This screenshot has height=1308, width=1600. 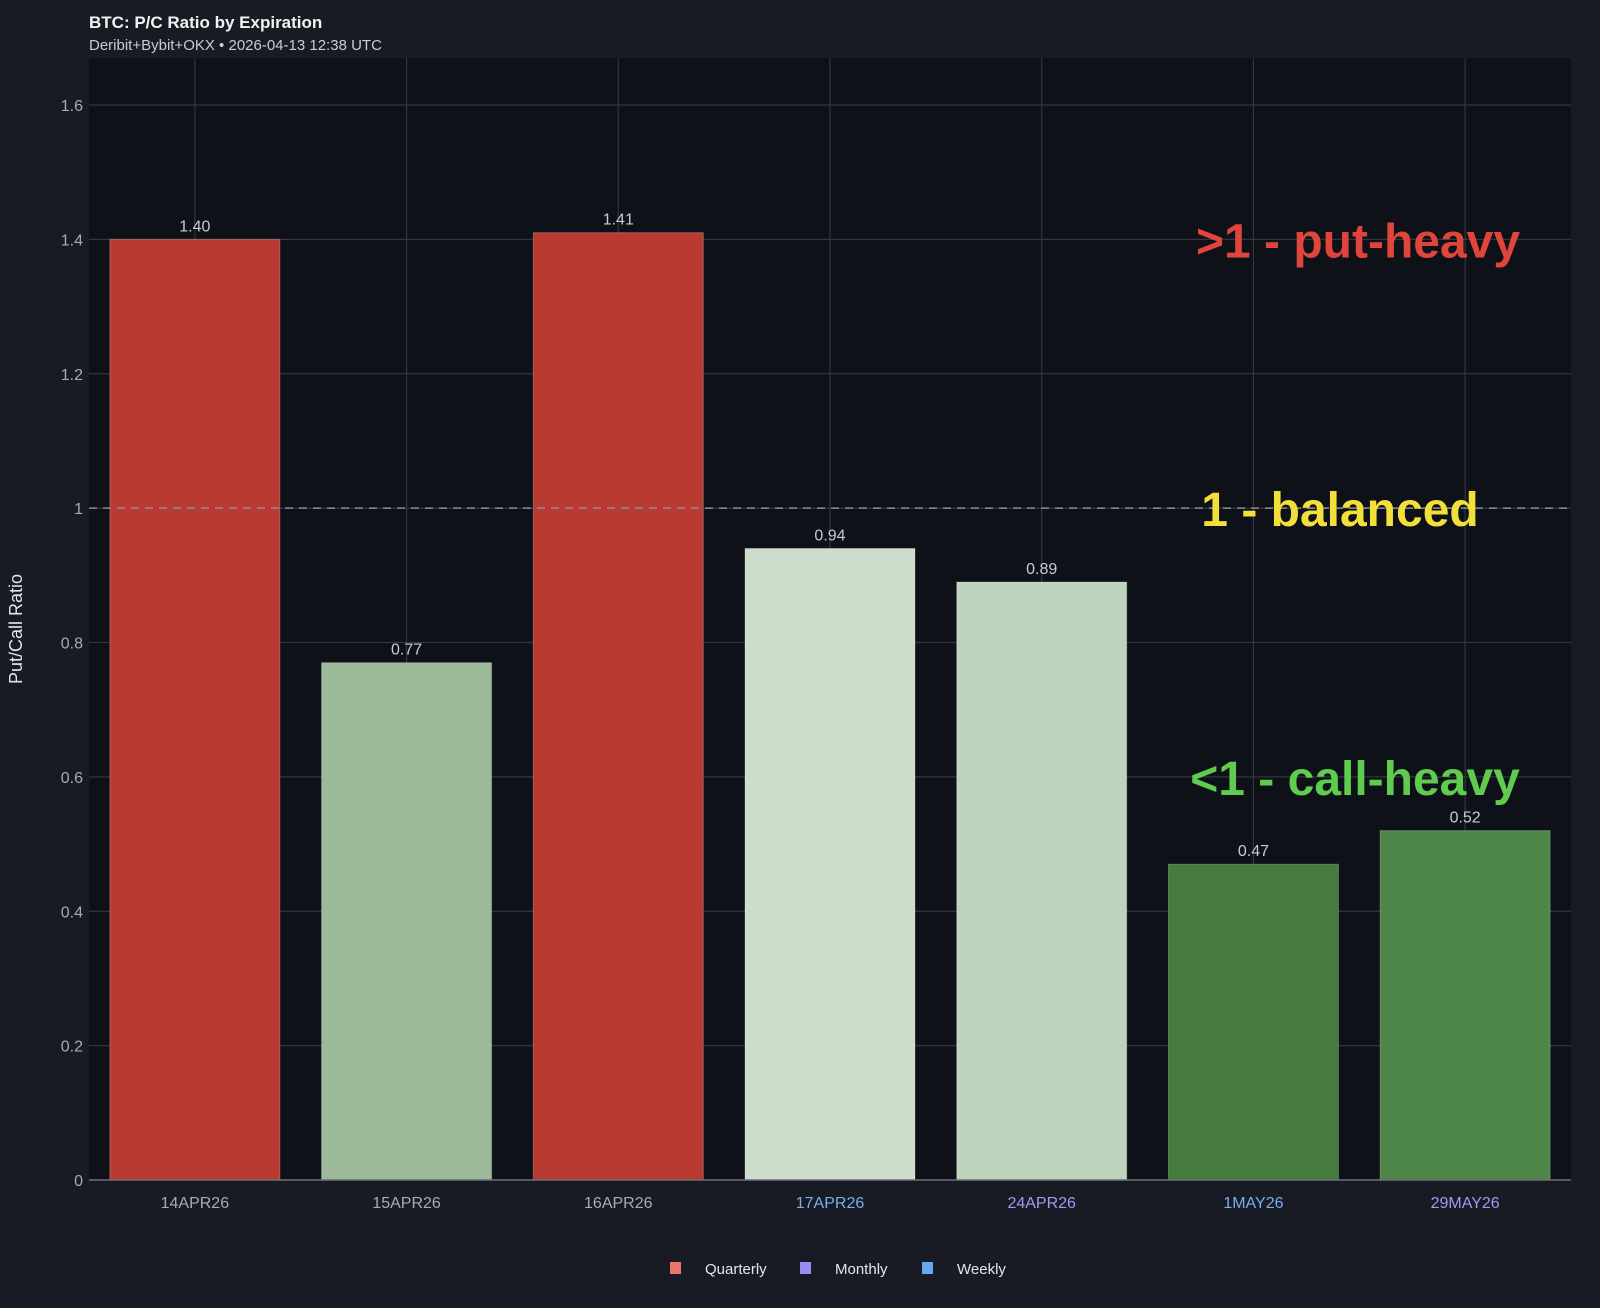 What do you see at coordinates (829, 535) in the screenshot?
I see `data-label: 0.94` at bounding box center [829, 535].